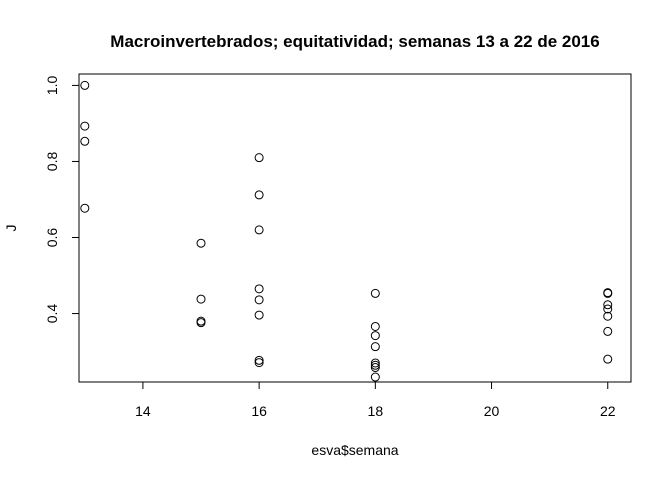  What do you see at coordinates (354, 450) in the screenshot?
I see `x-axis-label: esva$semana` at bounding box center [354, 450].